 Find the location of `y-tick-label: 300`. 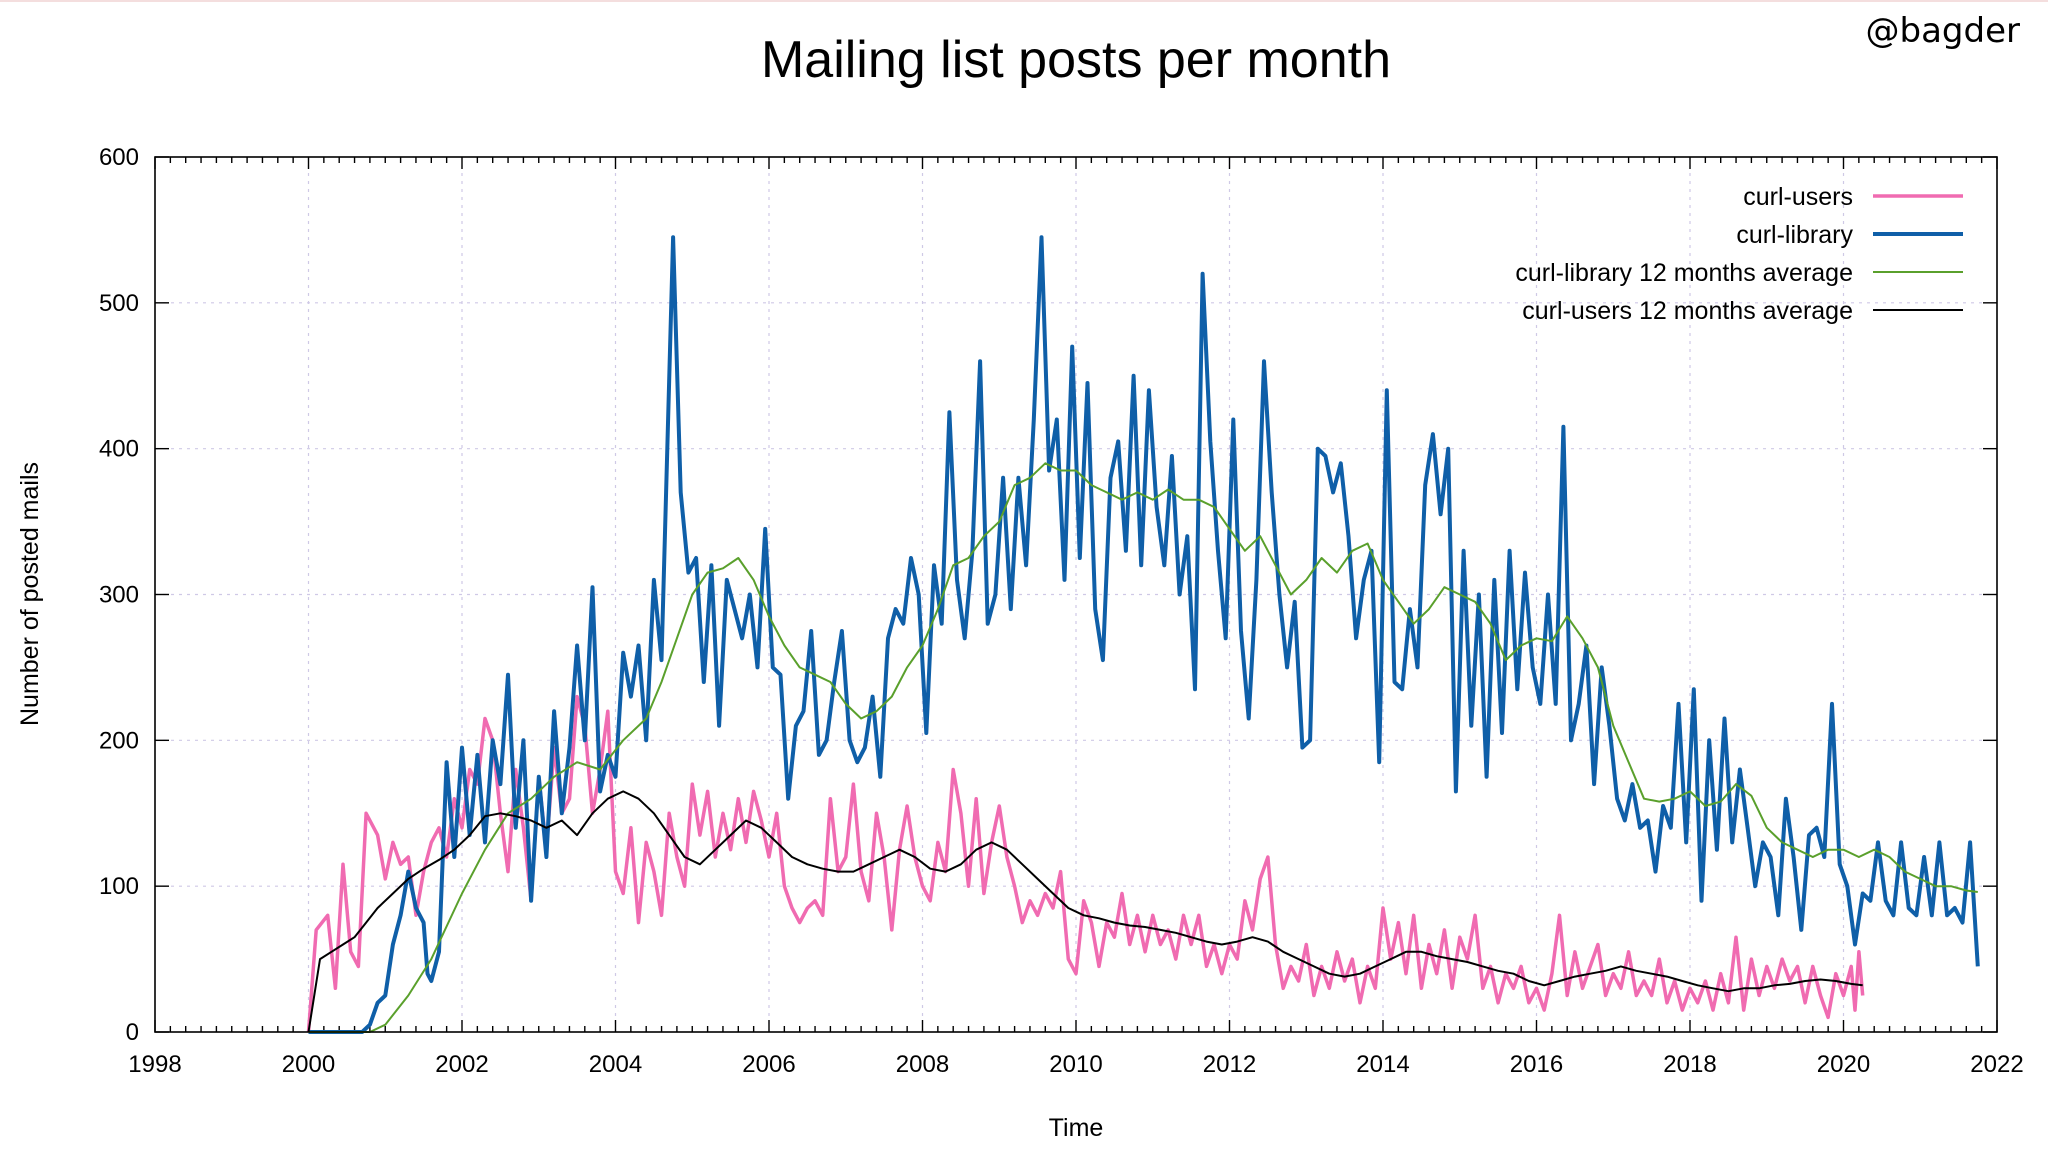

y-tick-label: 300 is located at coordinates (119, 595).